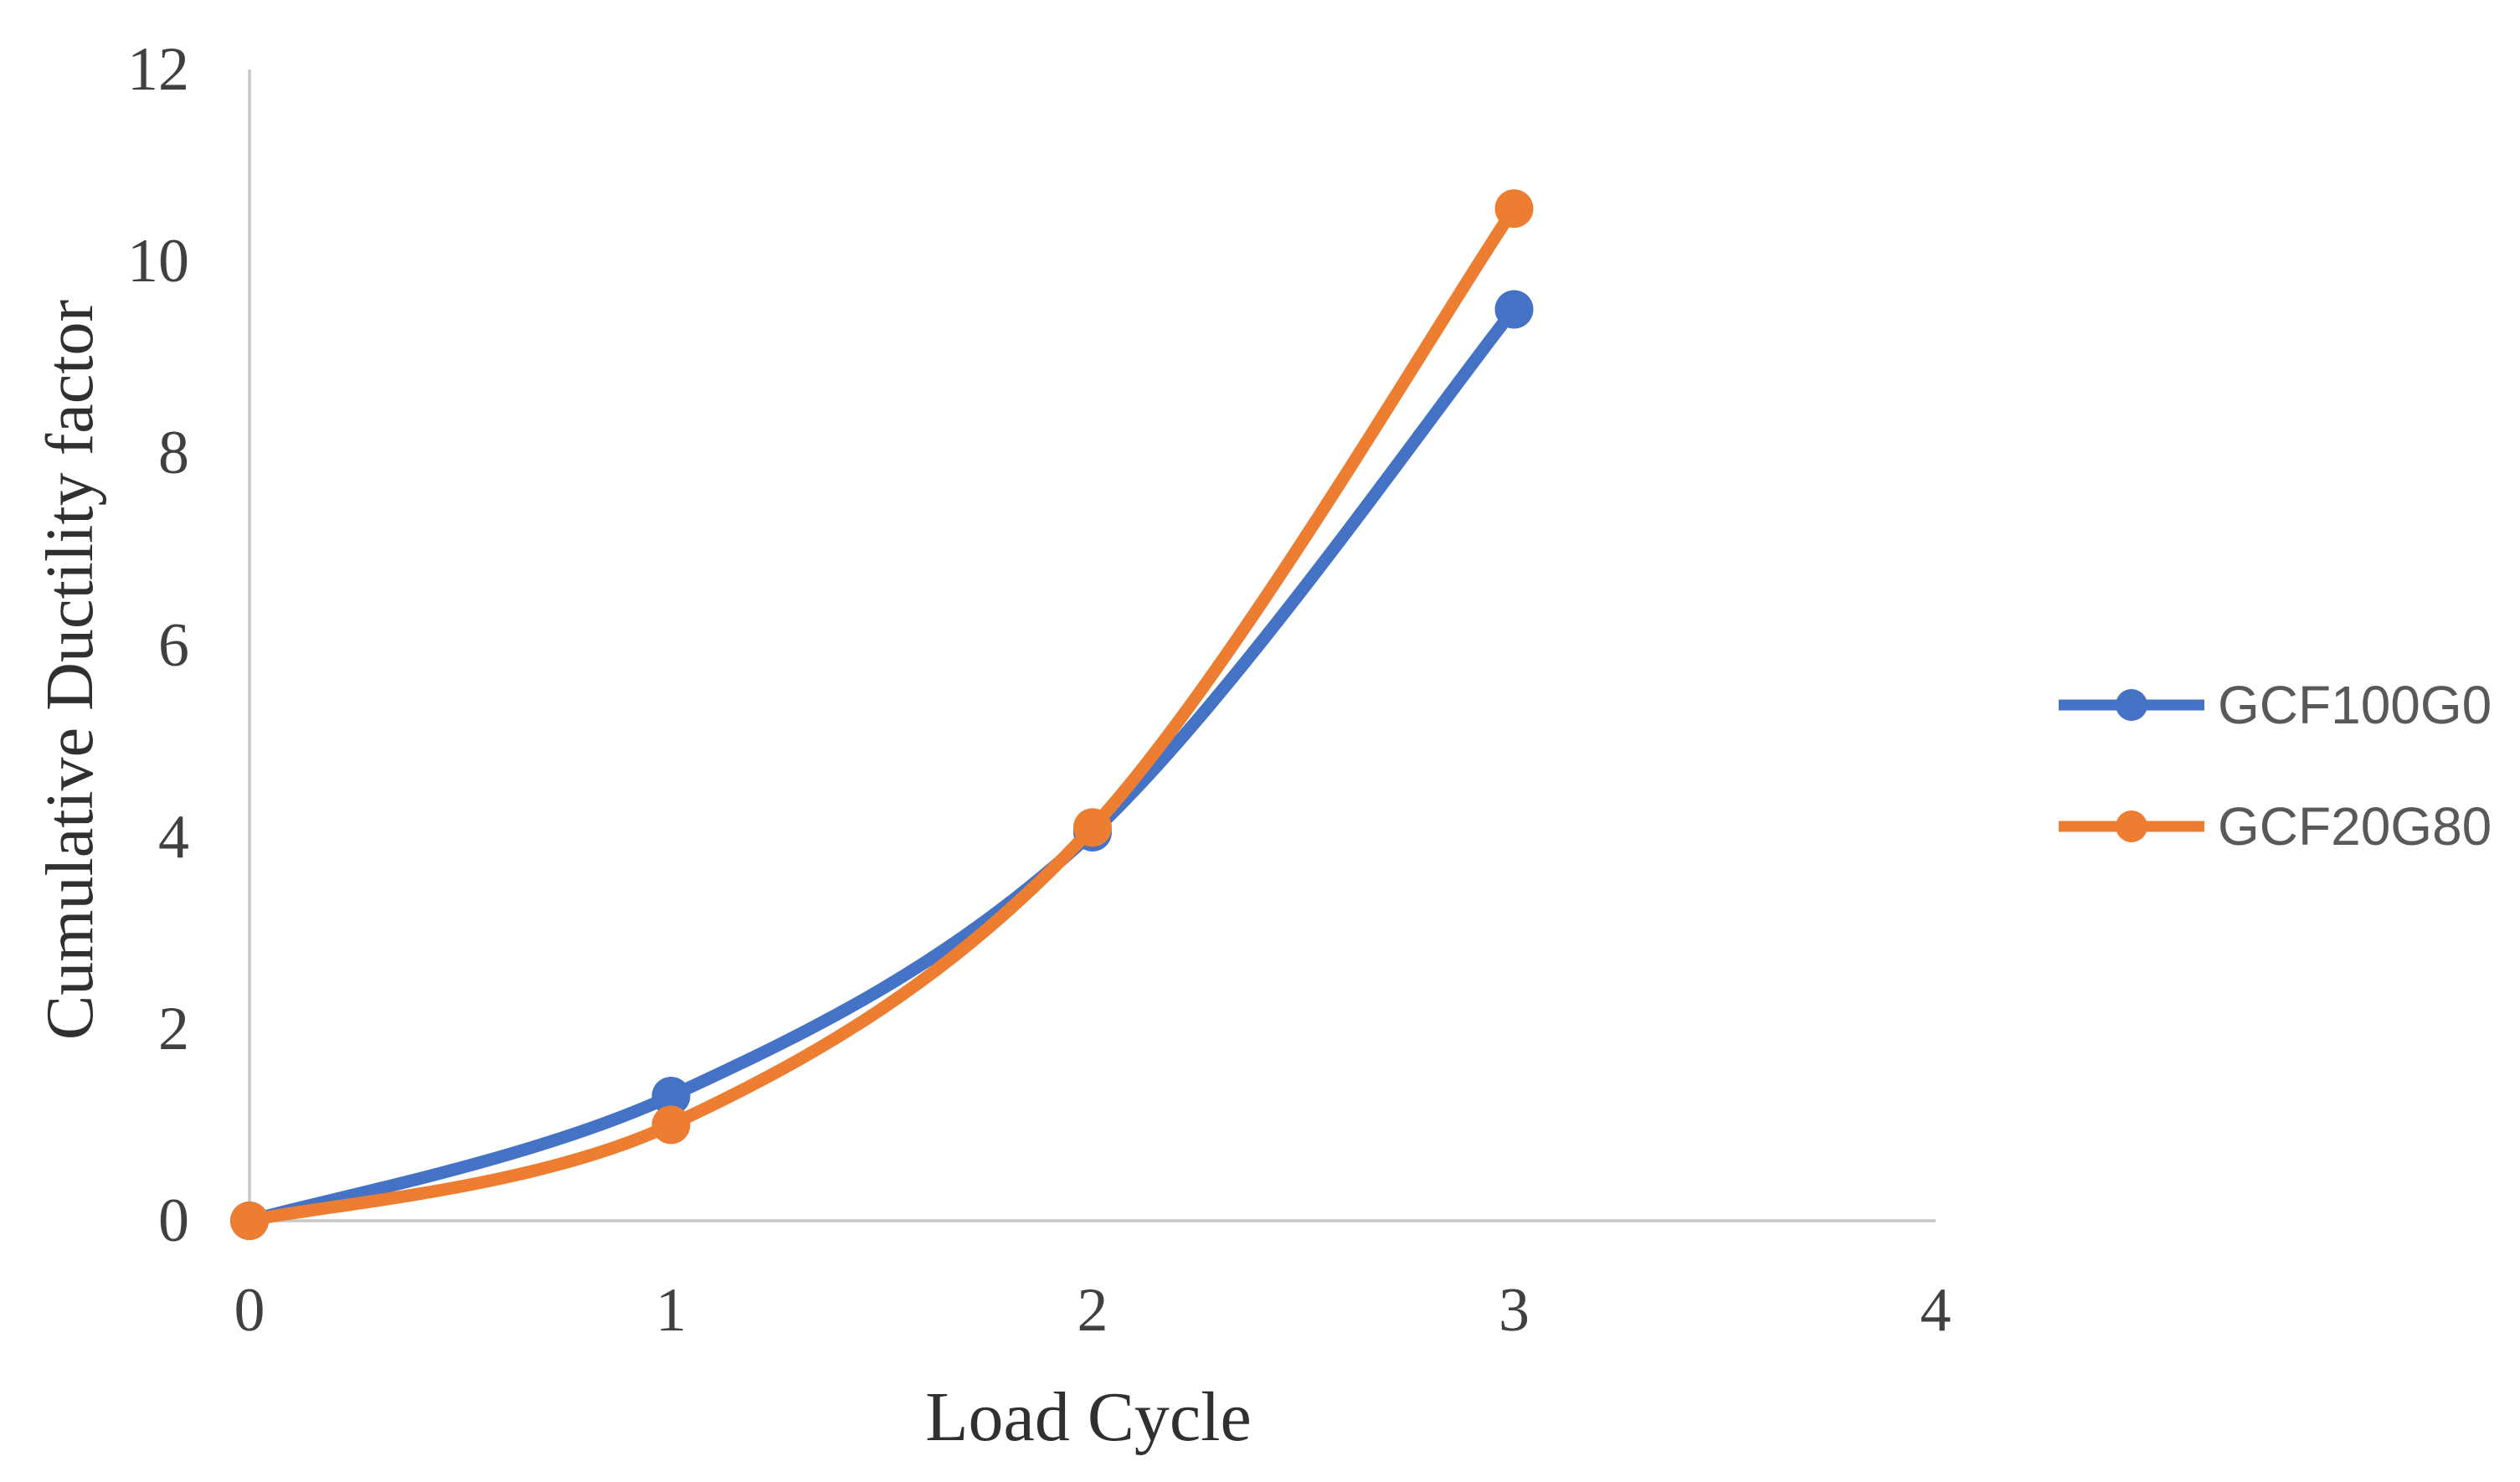  What do you see at coordinates (2355, 826) in the screenshot?
I see `legend-label: GCF20G80` at bounding box center [2355, 826].